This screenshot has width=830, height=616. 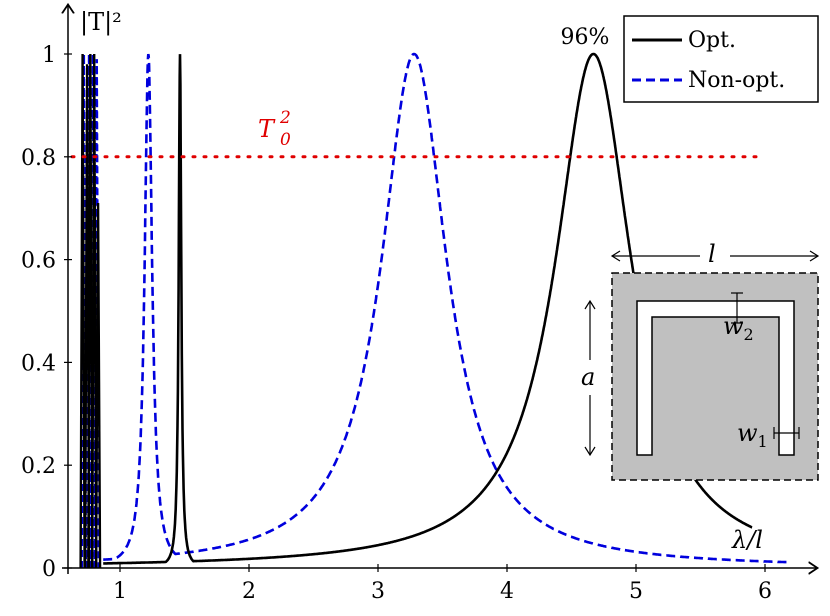 What do you see at coordinates (38, 466) in the screenshot?
I see `y-tick-label: 0.2` at bounding box center [38, 466].